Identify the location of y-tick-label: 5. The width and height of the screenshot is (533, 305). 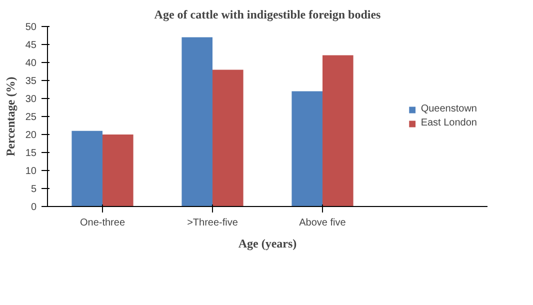
(33, 189).